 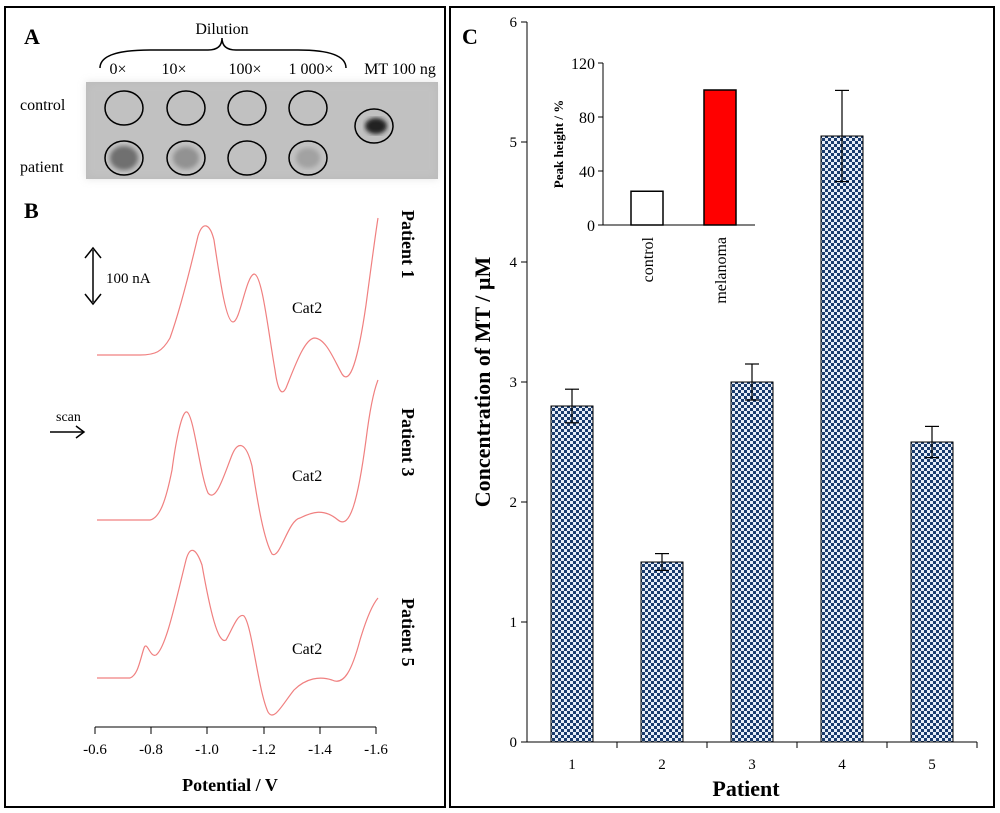 I want to click on peak-label-patient-3: Cat2, so click(x=307, y=476).